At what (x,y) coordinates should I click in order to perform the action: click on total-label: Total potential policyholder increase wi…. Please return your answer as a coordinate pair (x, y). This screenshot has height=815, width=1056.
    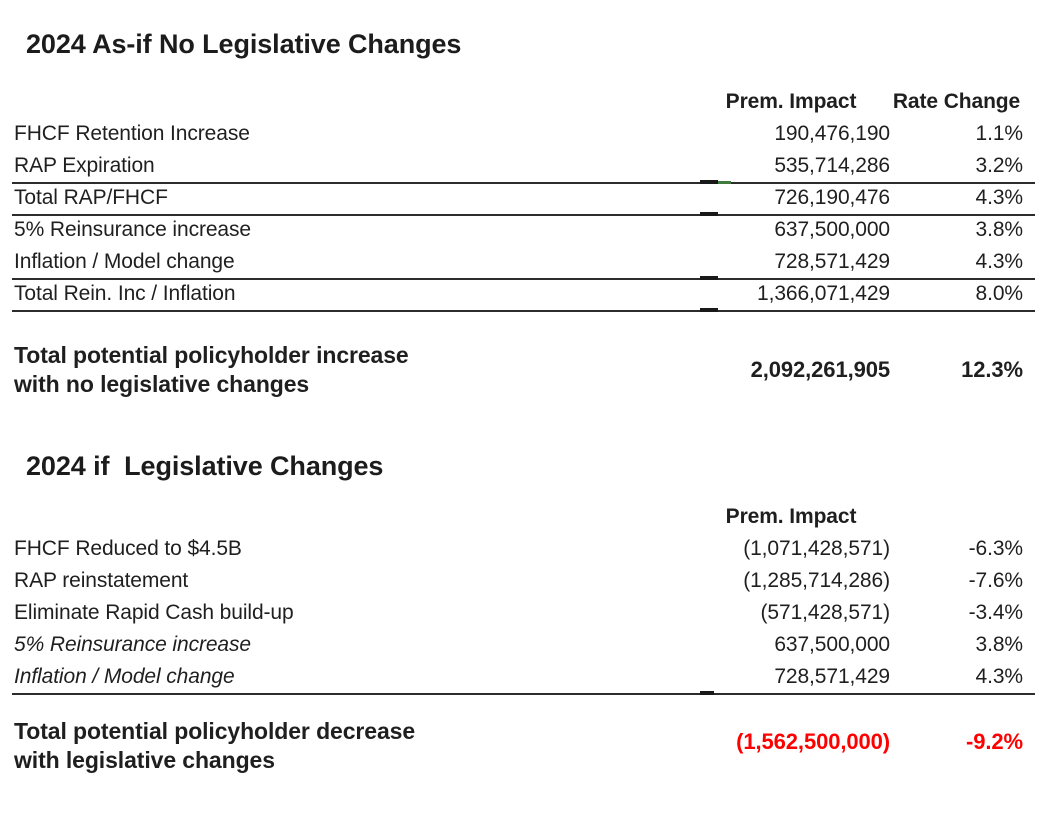
    Looking at the image, I should click on (352, 370).